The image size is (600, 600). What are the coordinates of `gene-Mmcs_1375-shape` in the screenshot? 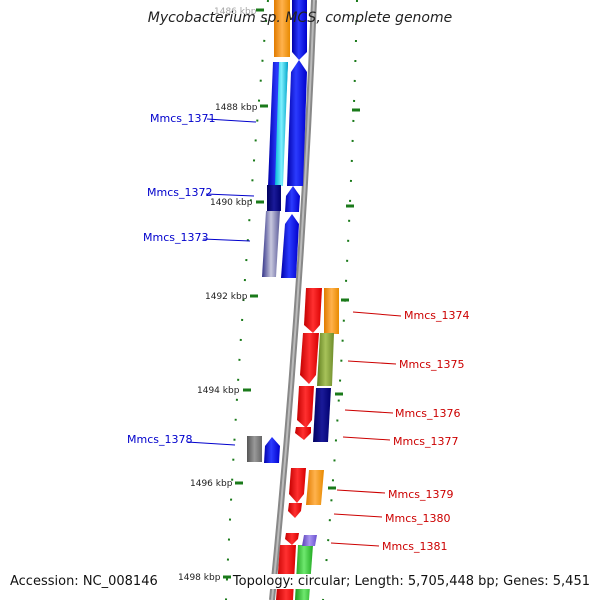 It's located at (325, 359).